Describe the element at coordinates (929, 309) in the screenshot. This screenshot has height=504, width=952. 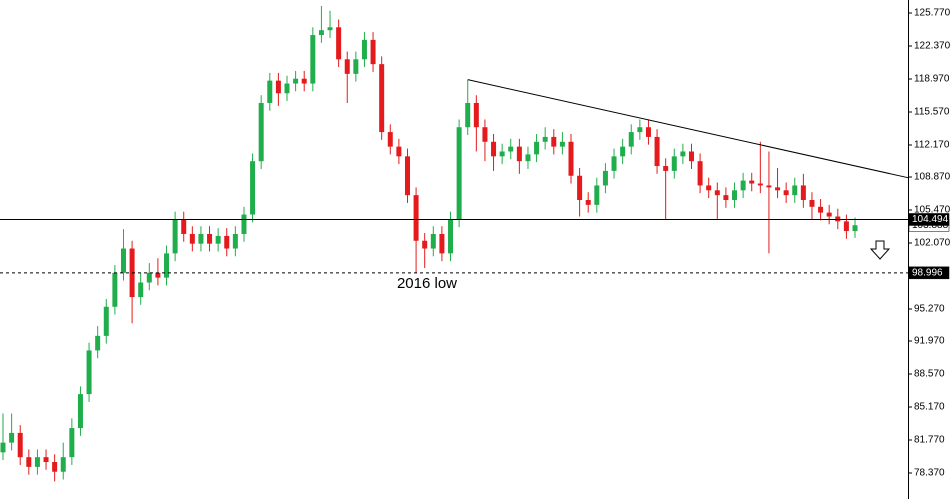
I see `y-tick-label: 95.270` at that location.